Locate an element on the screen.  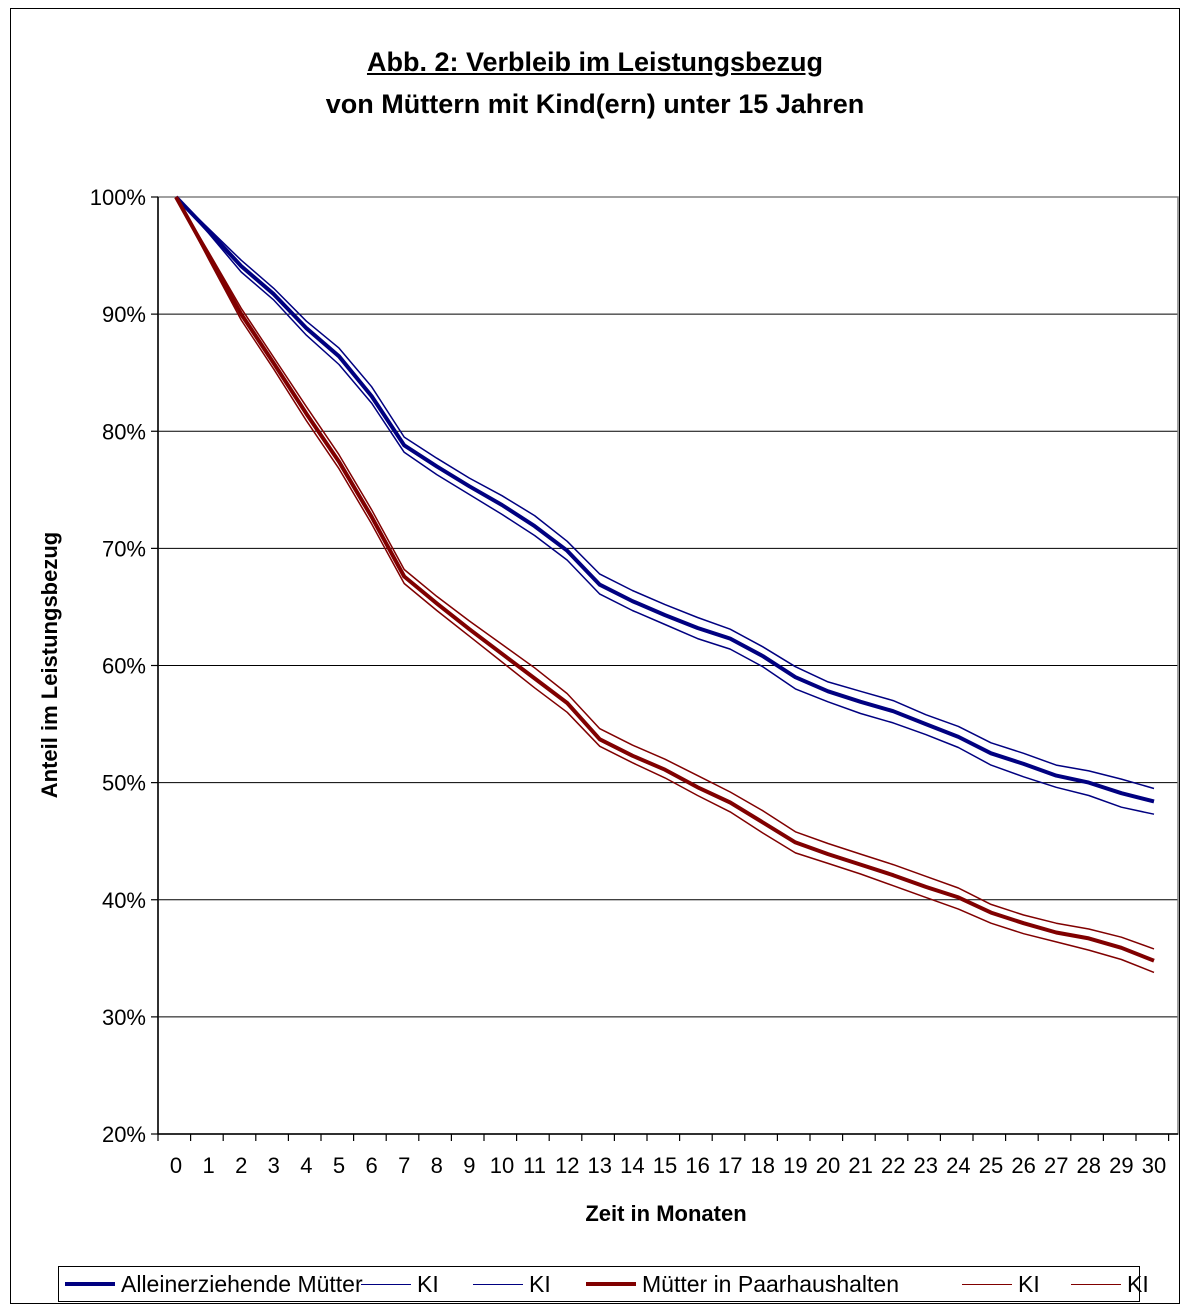
y-tick-label: 90% is located at coordinates (124, 314).